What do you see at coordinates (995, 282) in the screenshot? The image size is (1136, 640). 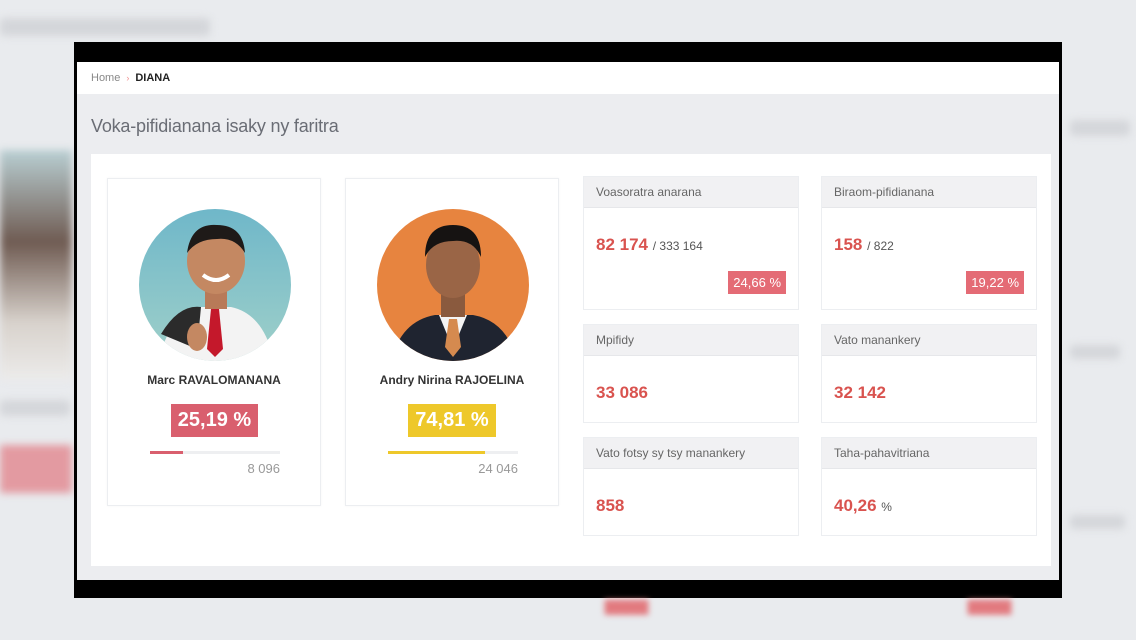 I see `stat-percent-badge: 19,22 %` at bounding box center [995, 282].